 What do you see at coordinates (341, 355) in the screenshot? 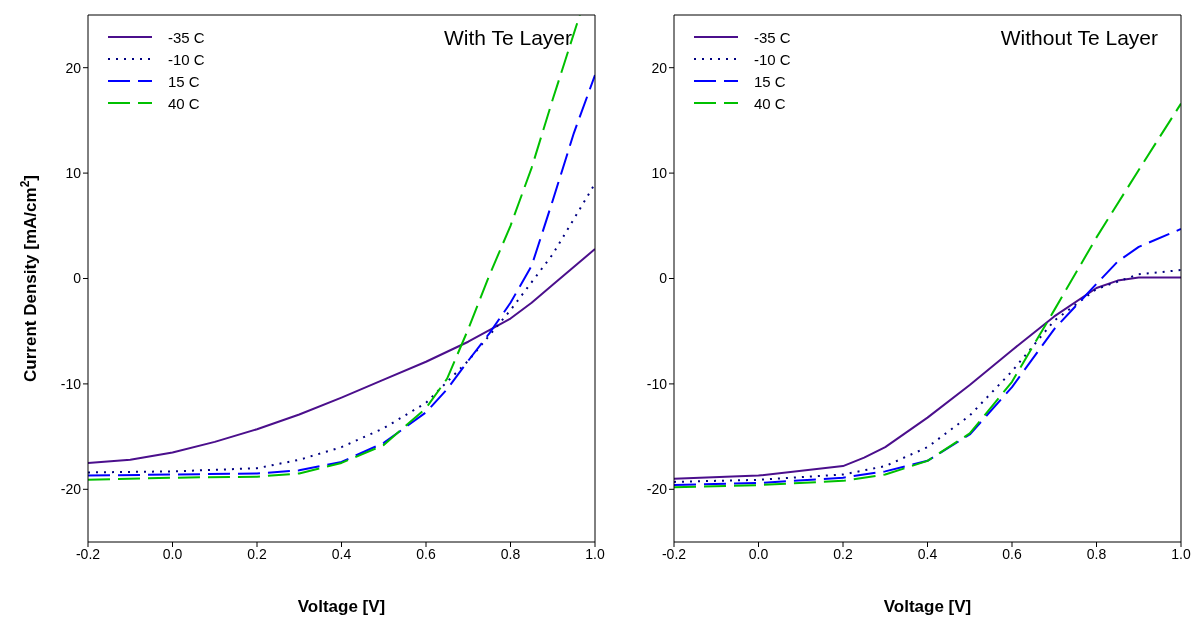
I see `line-series` at bounding box center [341, 355].